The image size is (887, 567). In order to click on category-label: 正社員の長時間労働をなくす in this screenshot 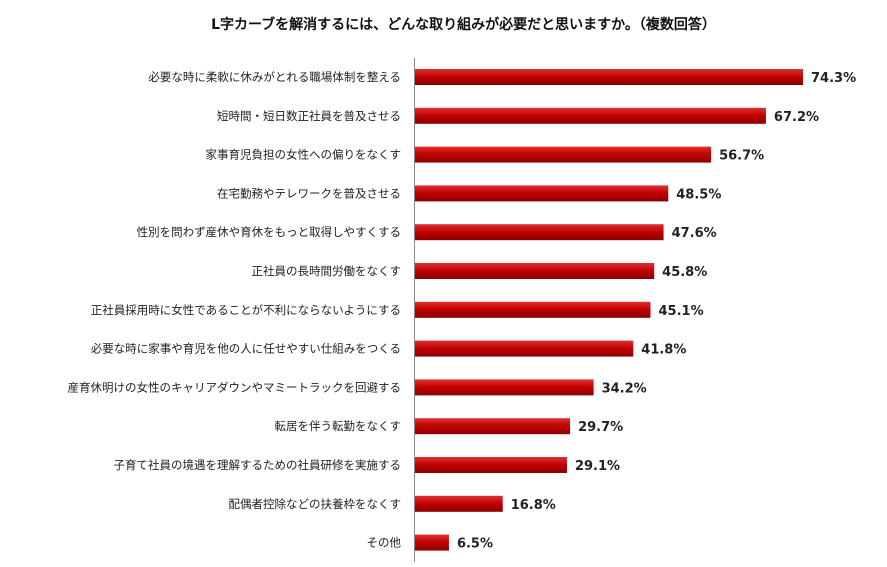, I will do `click(327, 271)`.